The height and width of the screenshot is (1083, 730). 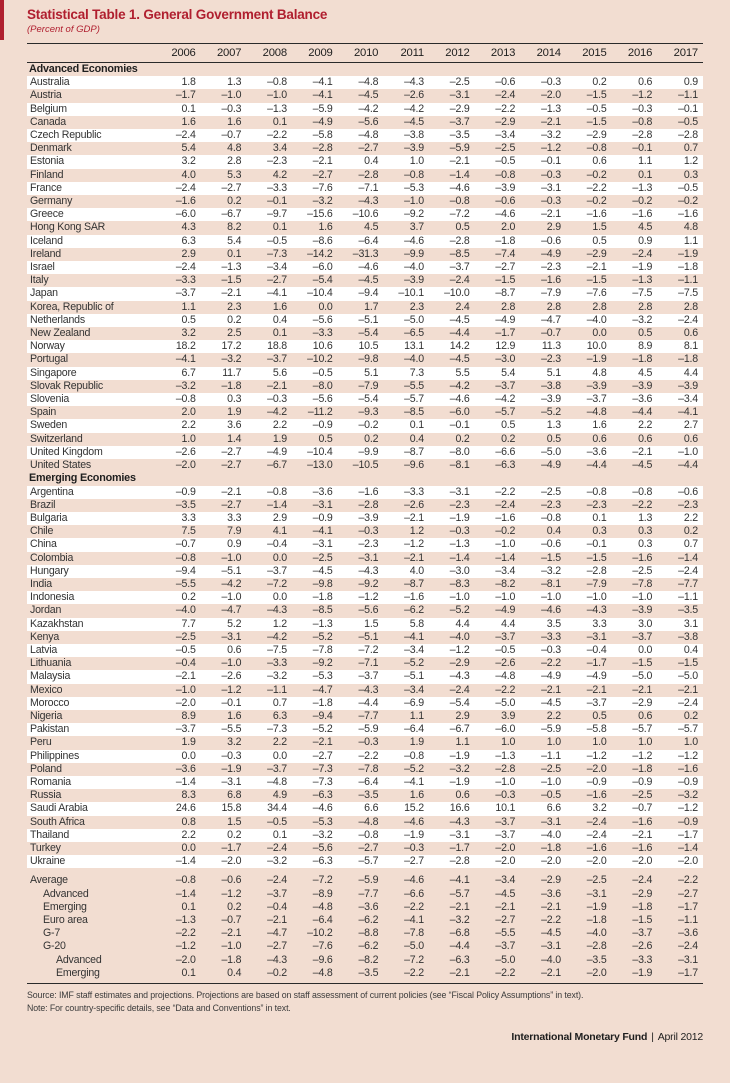 I want to click on value-cell: –5.0, so click(x=505, y=959).